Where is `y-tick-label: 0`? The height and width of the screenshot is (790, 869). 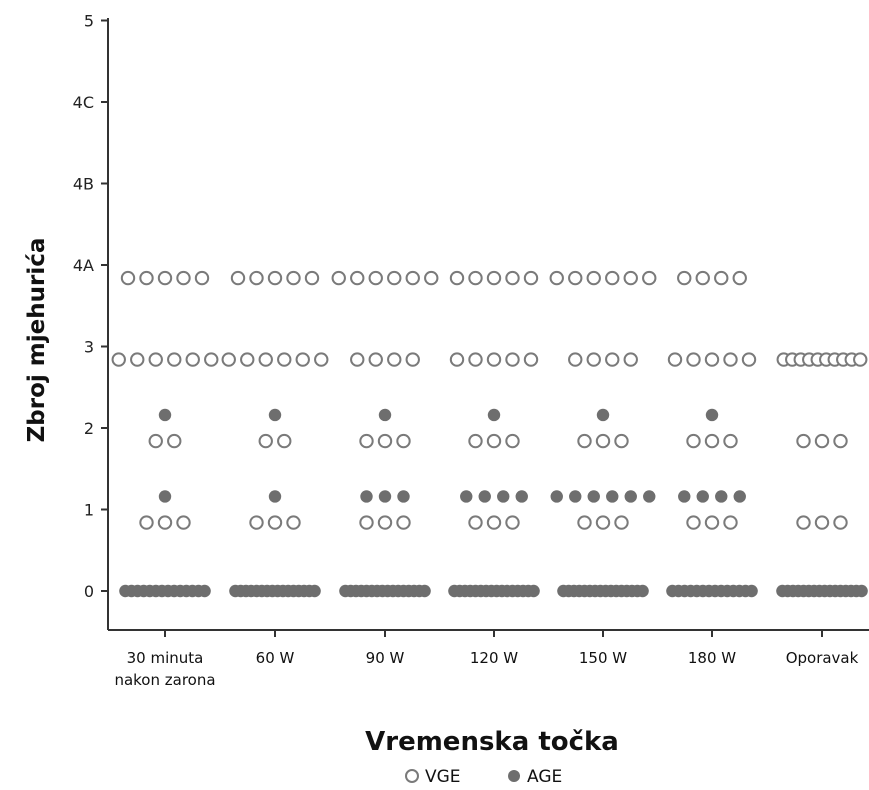
y-tick-label: 0 is located at coordinates (89, 591).